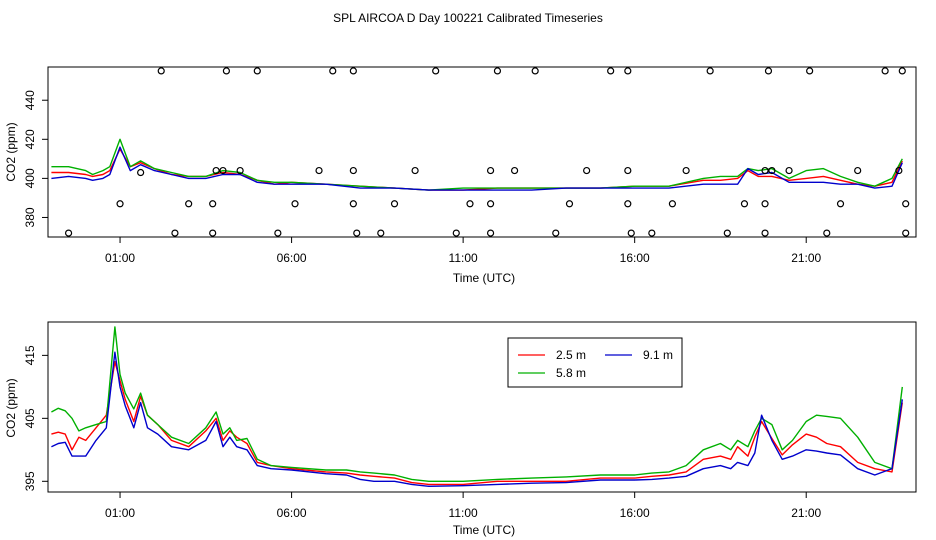 This screenshot has width=936, height=540. What do you see at coordinates (477, 168) in the screenshot?
I see `top-series-line-9-1-m` at bounding box center [477, 168].